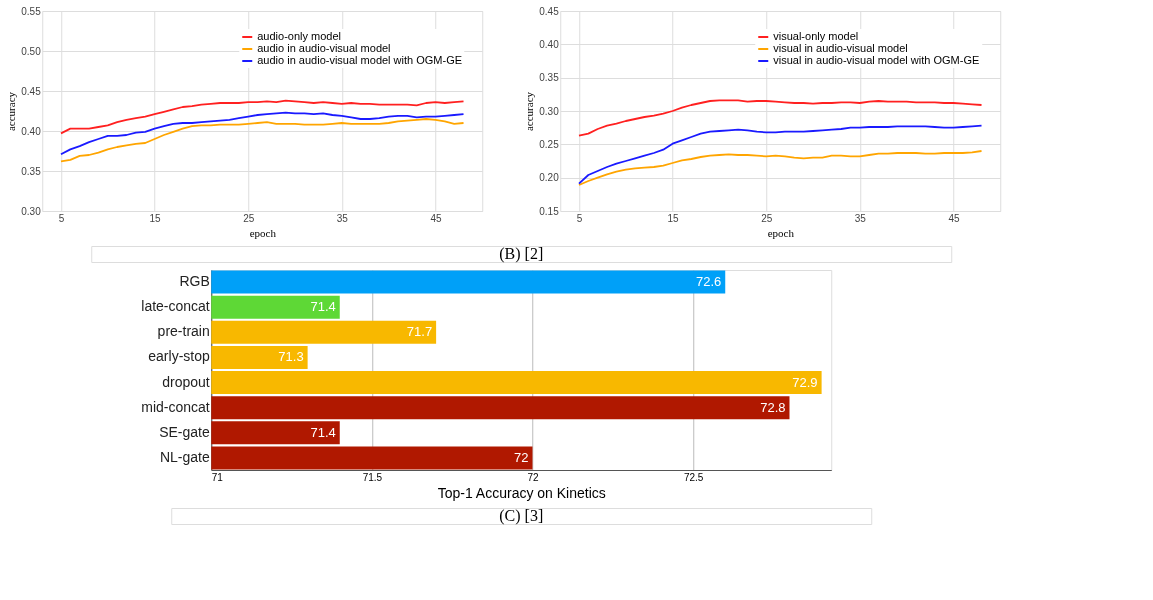  Describe the element at coordinates (816, 36) in the screenshot. I see `legend-label: visual-only model` at that location.